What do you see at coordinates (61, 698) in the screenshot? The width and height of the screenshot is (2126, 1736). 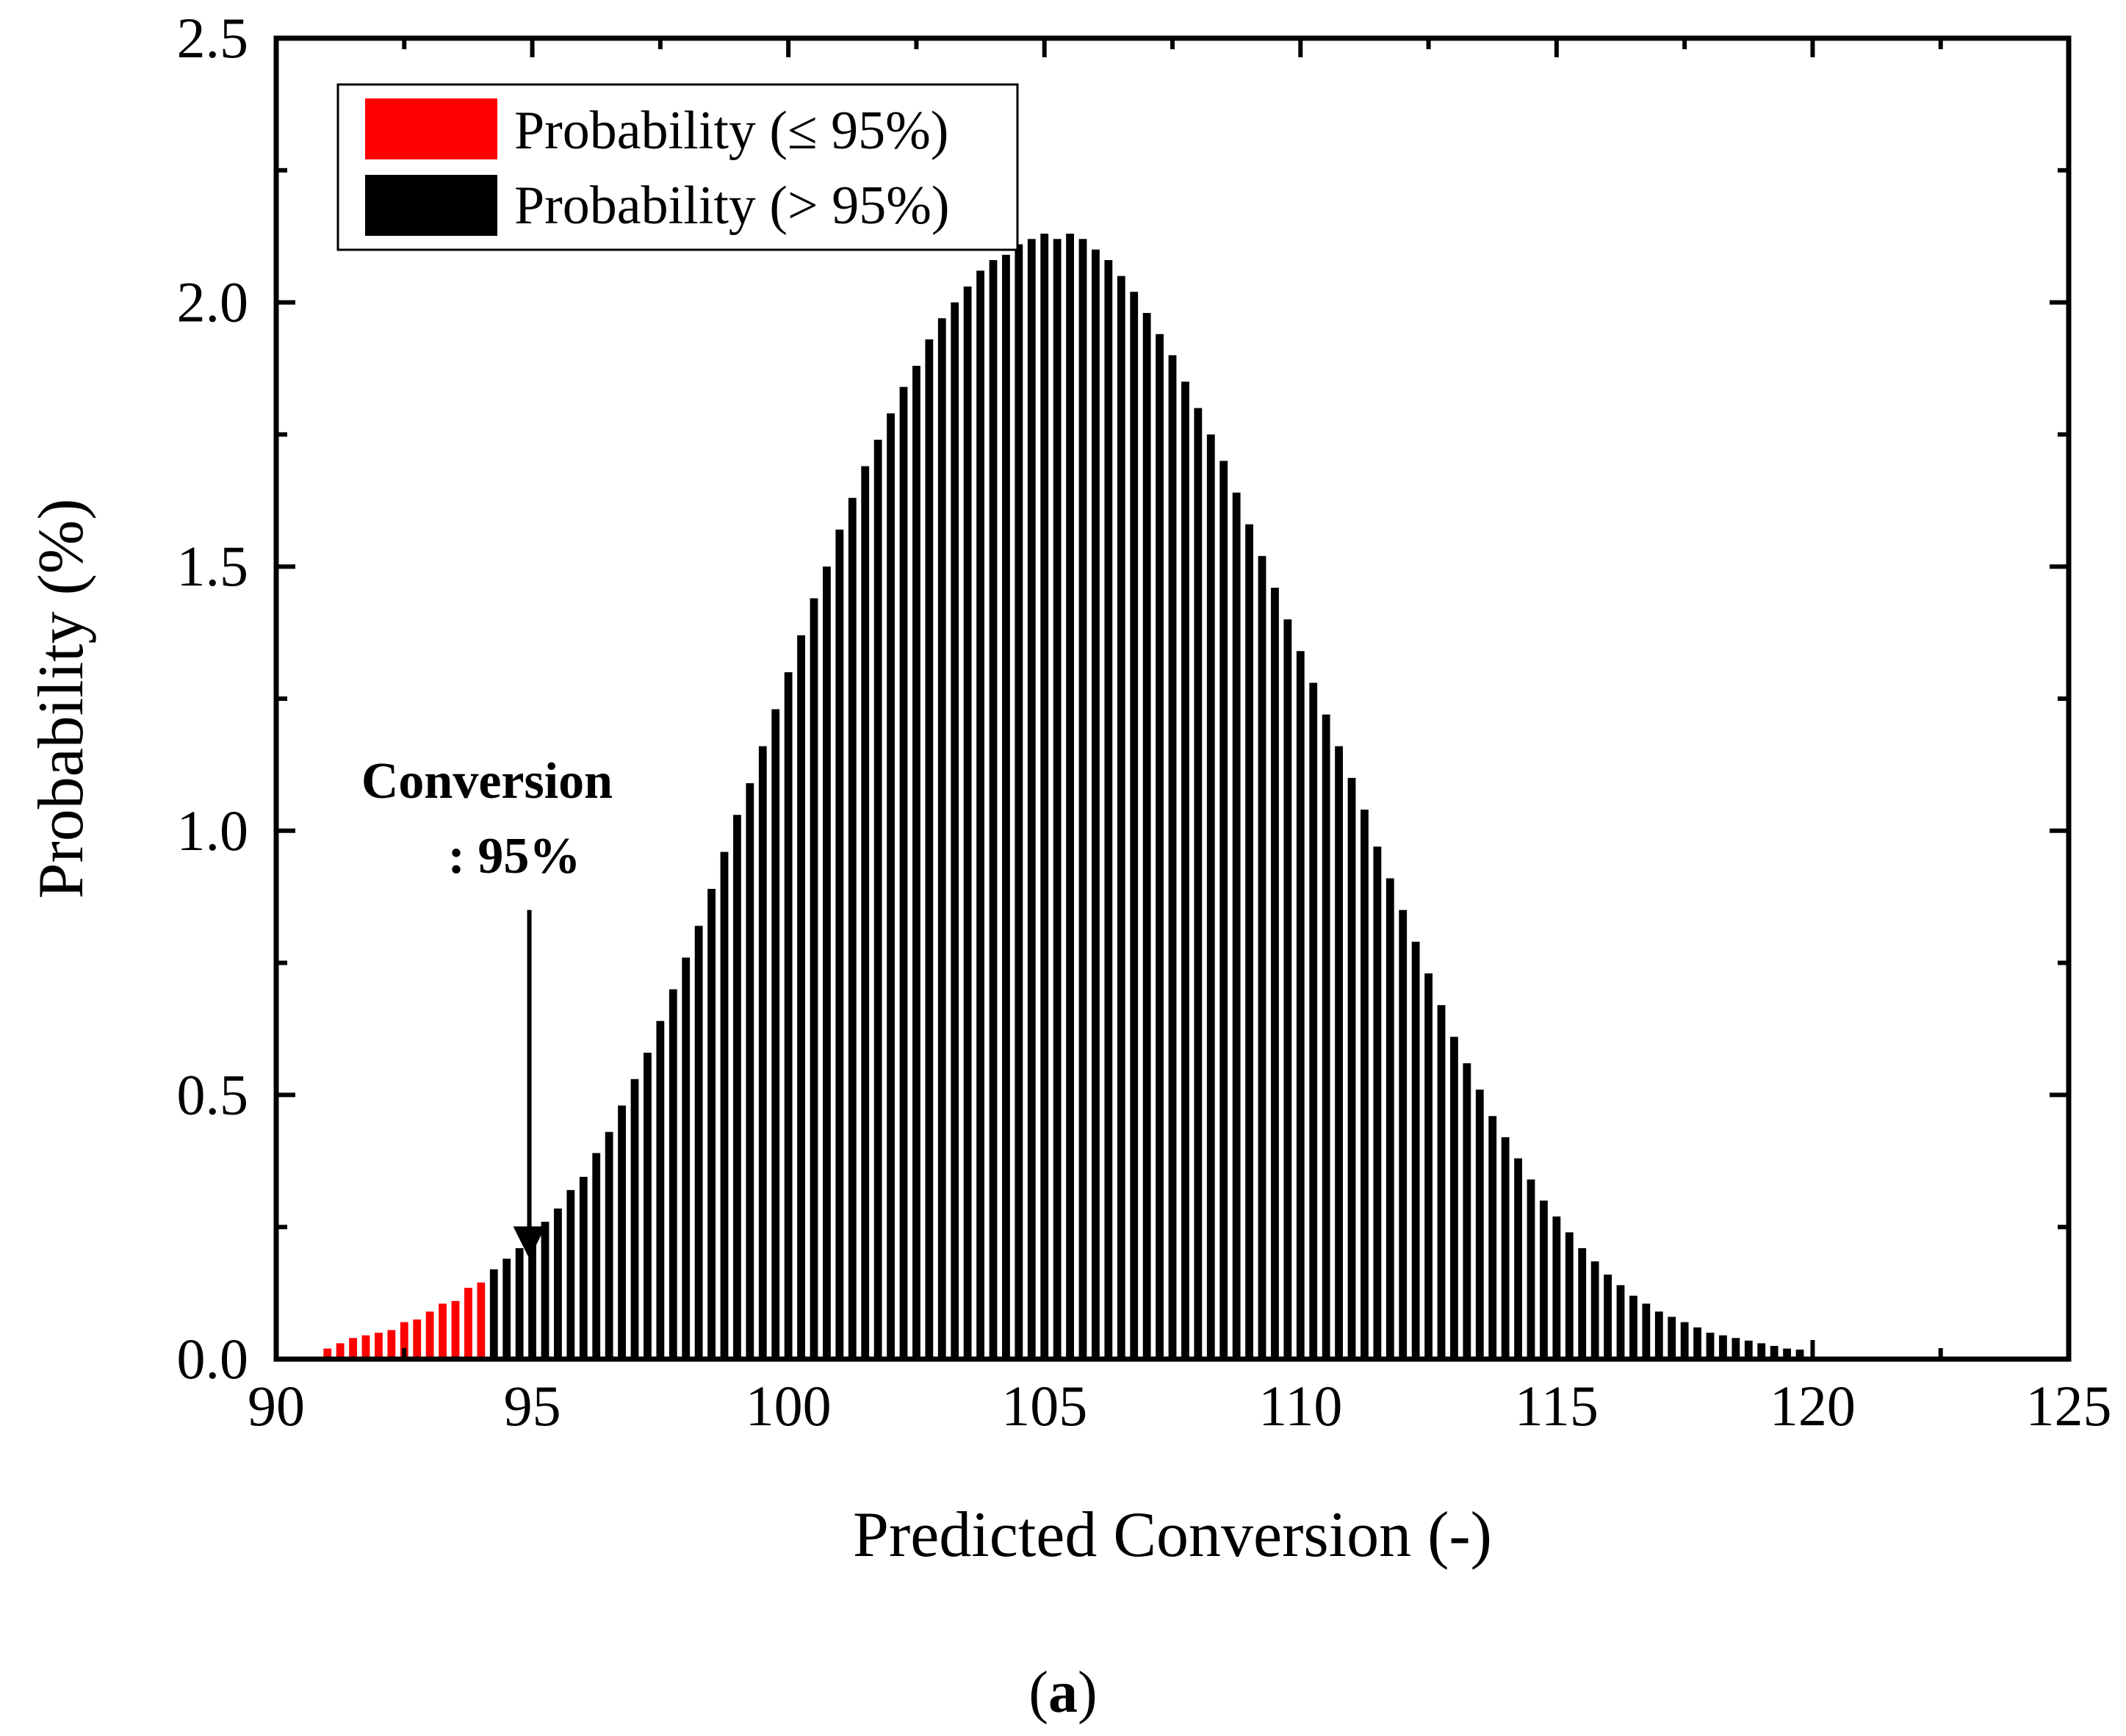 I see `y-axis-title: Probability (%)` at bounding box center [61, 698].